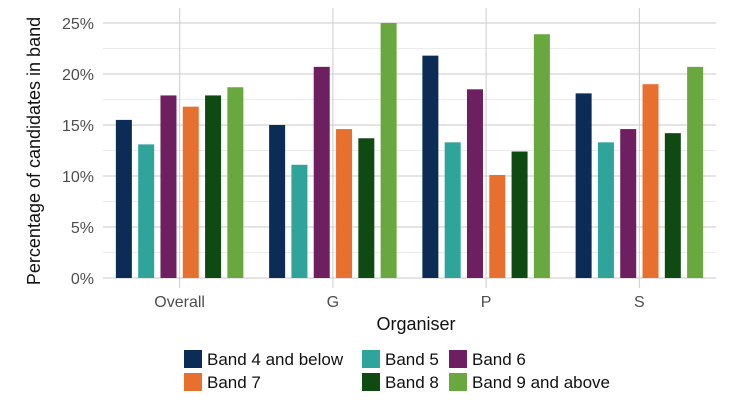 The height and width of the screenshot is (400, 734). What do you see at coordinates (499, 359) in the screenshot?
I see `legend-label: Band 6` at bounding box center [499, 359].